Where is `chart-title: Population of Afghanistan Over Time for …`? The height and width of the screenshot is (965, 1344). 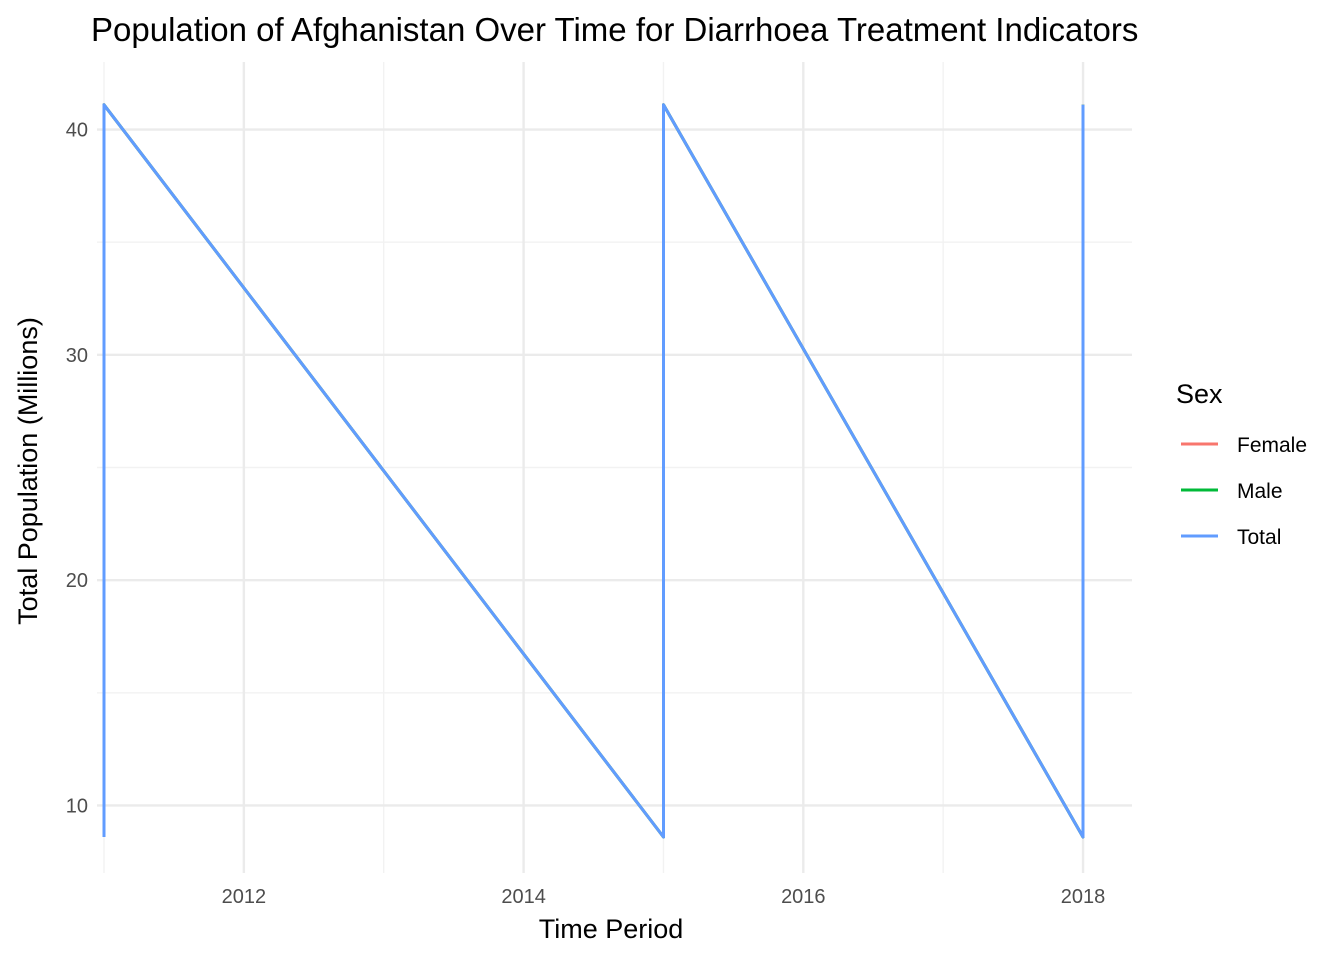
chart-title: Population of Afghanistan Over Time for … is located at coordinates (614, 29).